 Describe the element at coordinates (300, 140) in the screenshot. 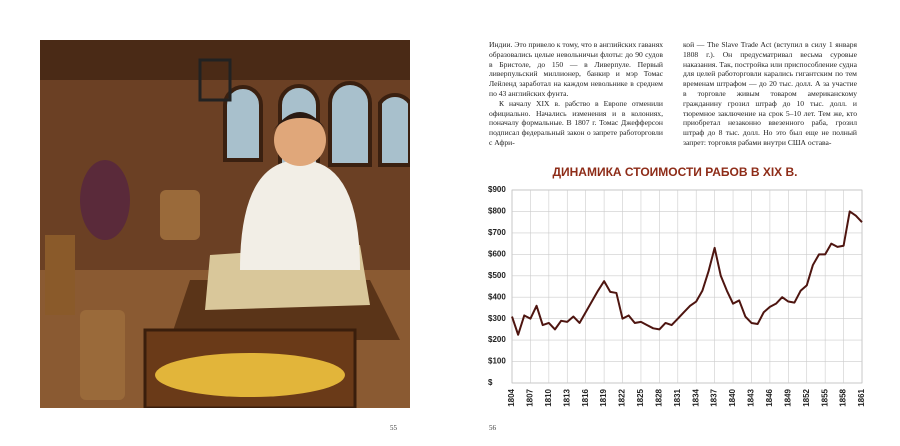

I see `man-head` at that location.